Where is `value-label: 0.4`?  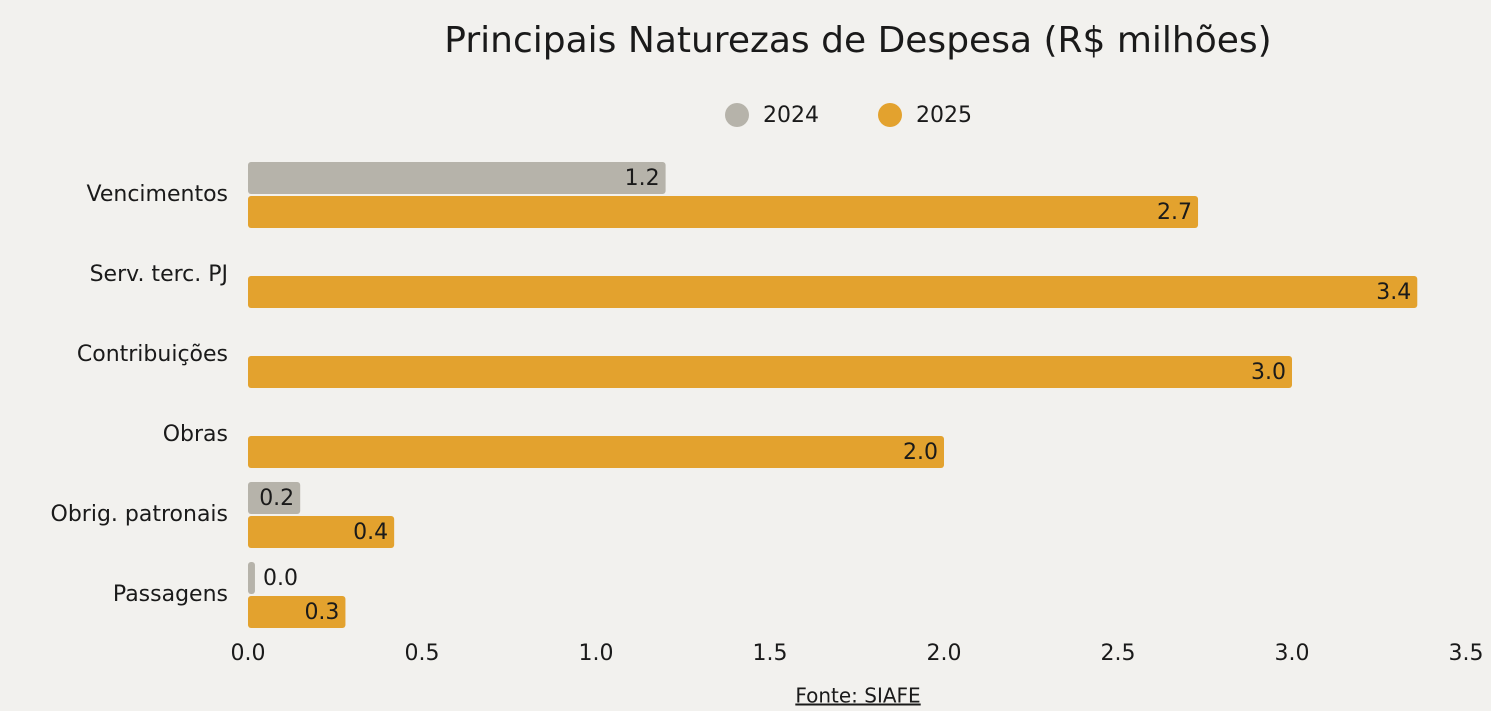
value-label: 0.4 is located at coordinates (370, 532).